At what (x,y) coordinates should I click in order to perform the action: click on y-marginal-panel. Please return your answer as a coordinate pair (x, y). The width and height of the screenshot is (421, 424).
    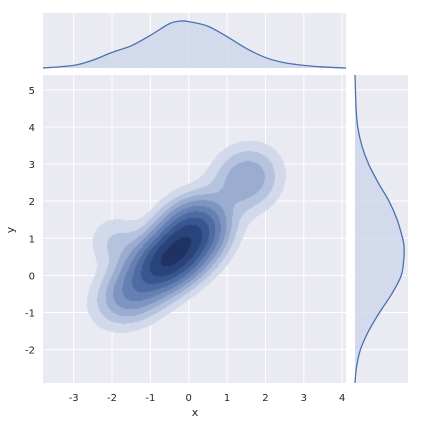
    Looking at the image, I should click on (381, 229).